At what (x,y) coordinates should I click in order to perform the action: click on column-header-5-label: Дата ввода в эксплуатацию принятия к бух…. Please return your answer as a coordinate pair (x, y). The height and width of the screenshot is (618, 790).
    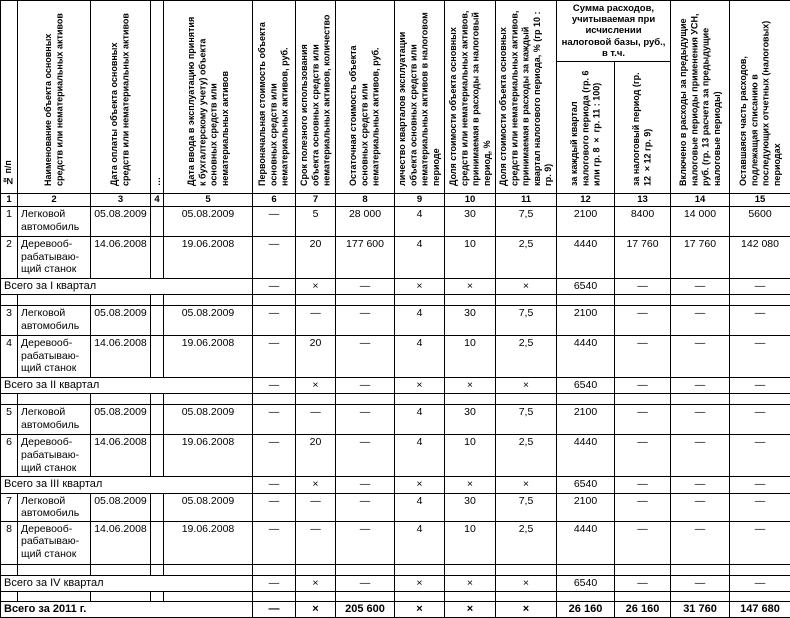
    Looking at the image, I should click on (208, 98).